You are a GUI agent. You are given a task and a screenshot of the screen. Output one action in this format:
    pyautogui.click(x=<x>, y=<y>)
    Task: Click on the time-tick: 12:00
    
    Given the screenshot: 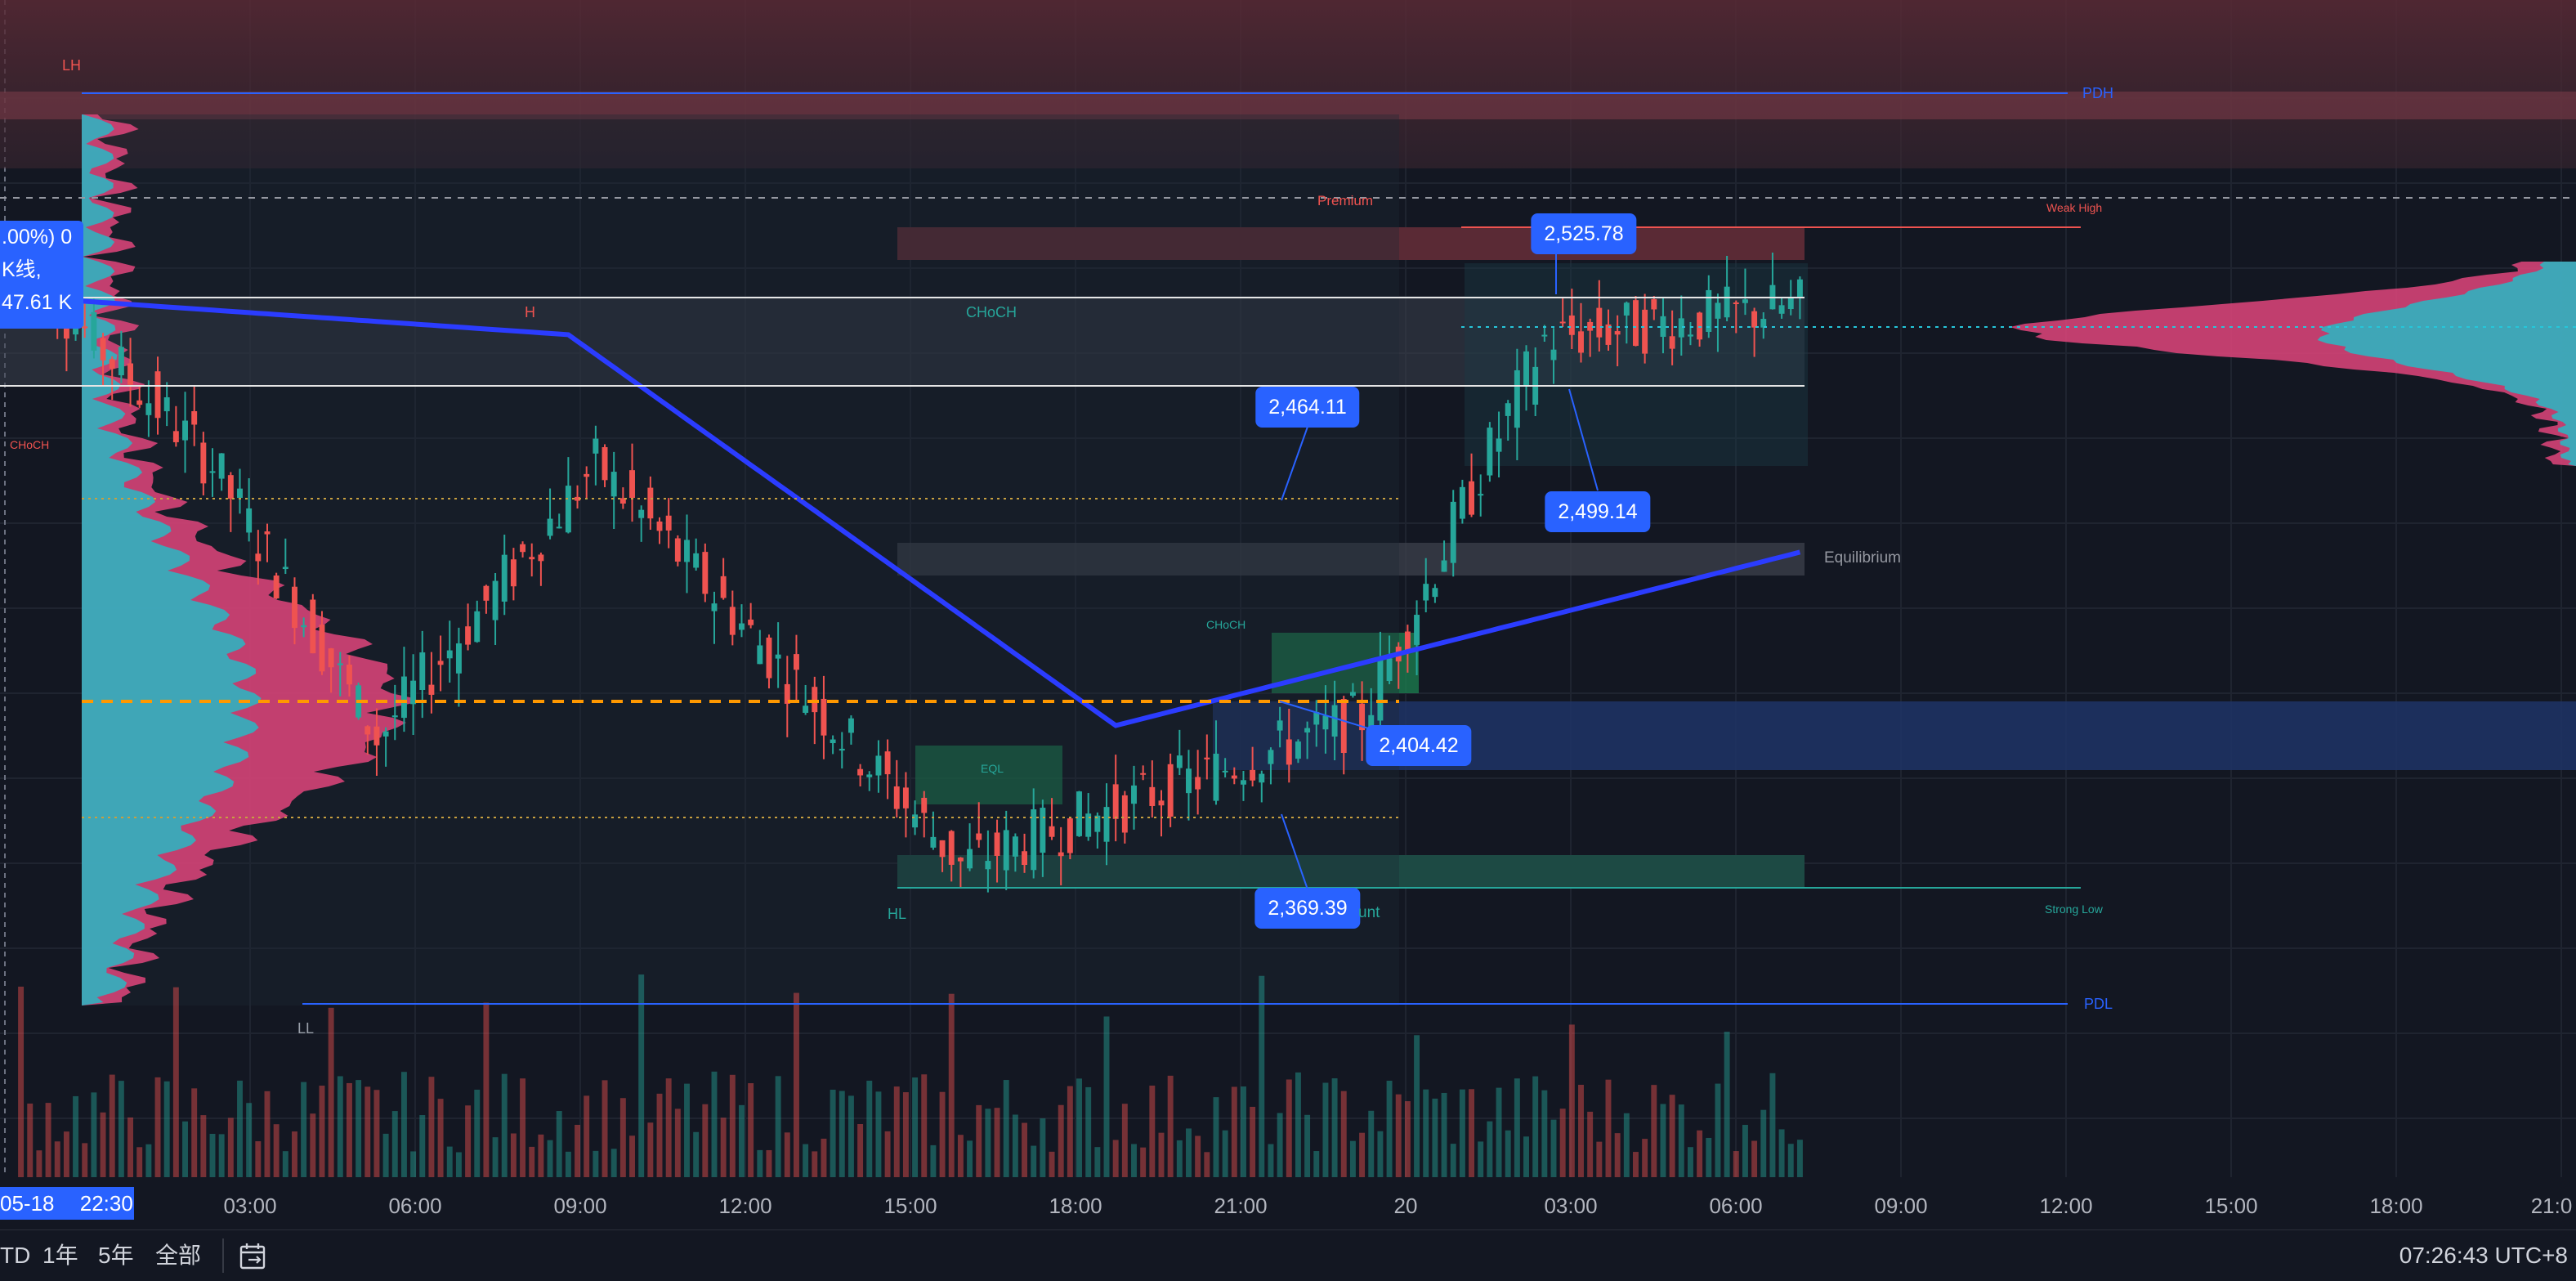 What is the action you would take?
    pyautogui.click(x=745, y=1206)
    